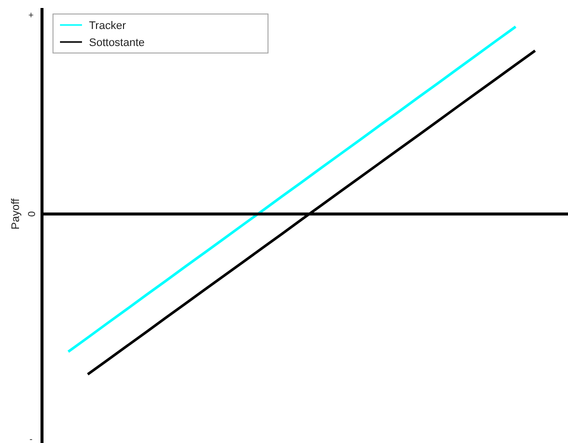 The width and height of the screenshot is (568, 443). I want to click on legend-label: Tracker, so click(107, 26).